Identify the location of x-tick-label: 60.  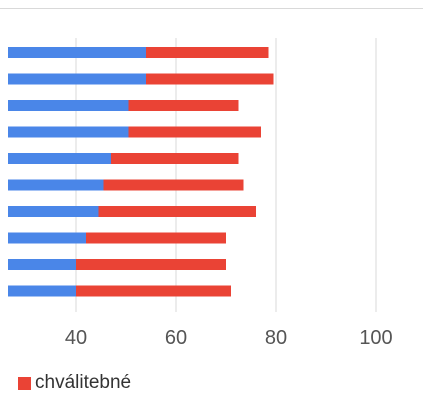
(176, 338).